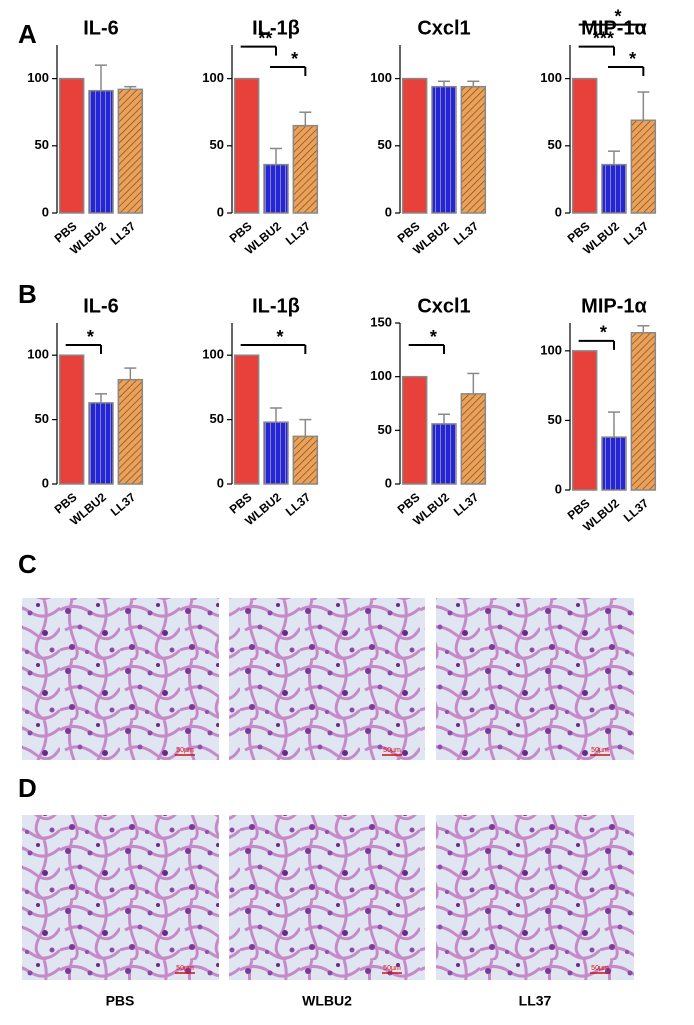 Image resolution: width=694 pixels, height=1025 pixels. Describe the element at coordinates (27, 34) in the screenshot. I see `panel-label: A` at that location.